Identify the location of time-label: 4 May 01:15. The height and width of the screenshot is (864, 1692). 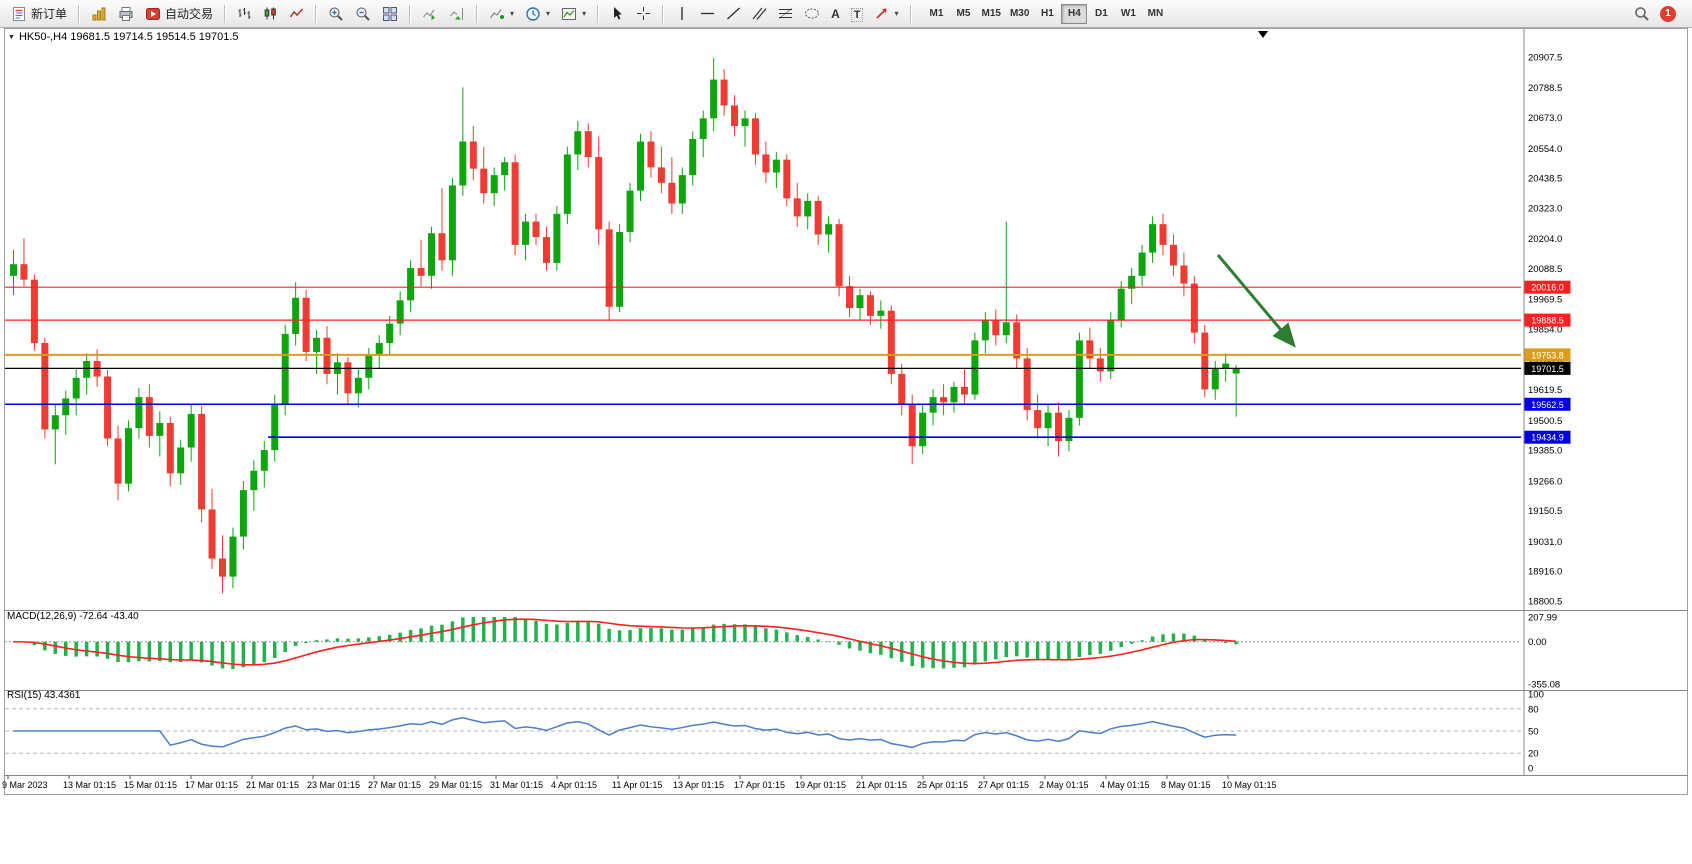
(1125, 785).